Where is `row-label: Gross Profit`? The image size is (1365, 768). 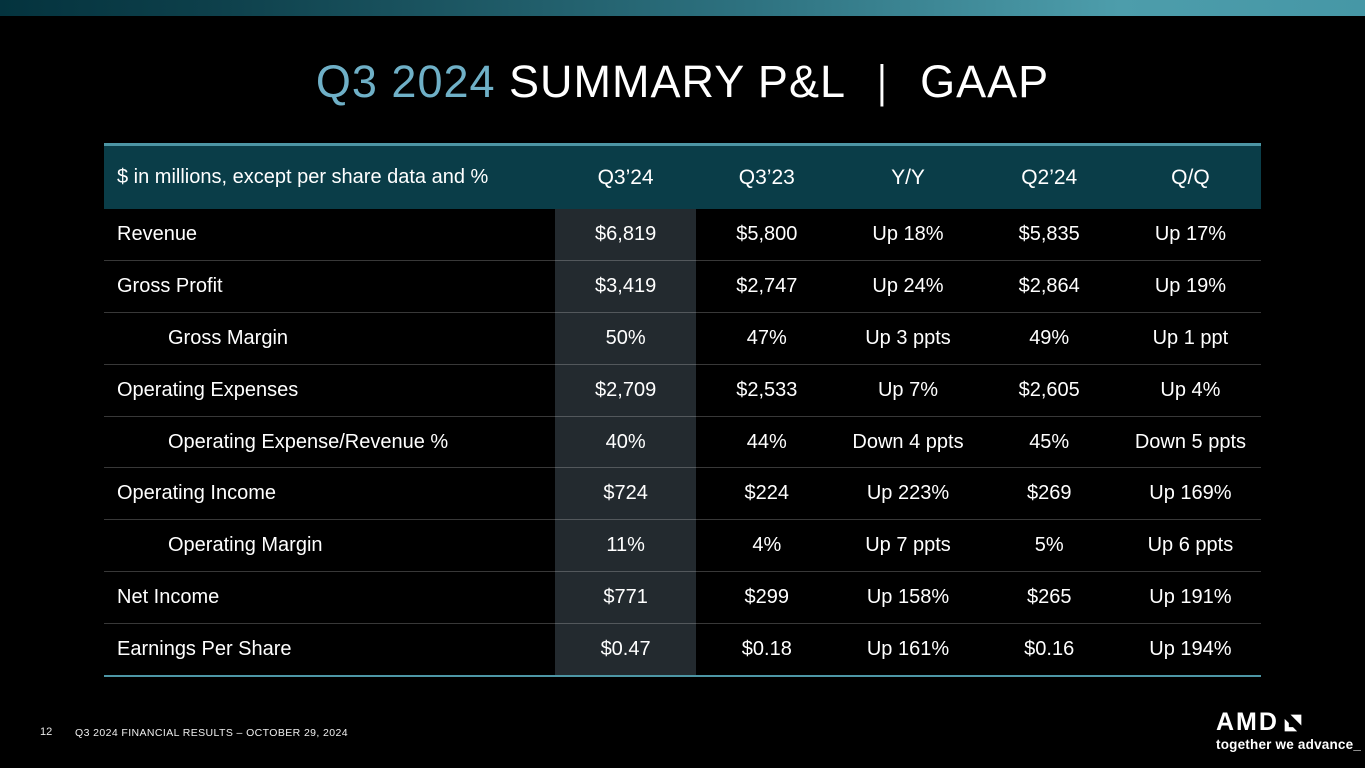
row-label: Gross Profit is located at coordinates (170, 285).